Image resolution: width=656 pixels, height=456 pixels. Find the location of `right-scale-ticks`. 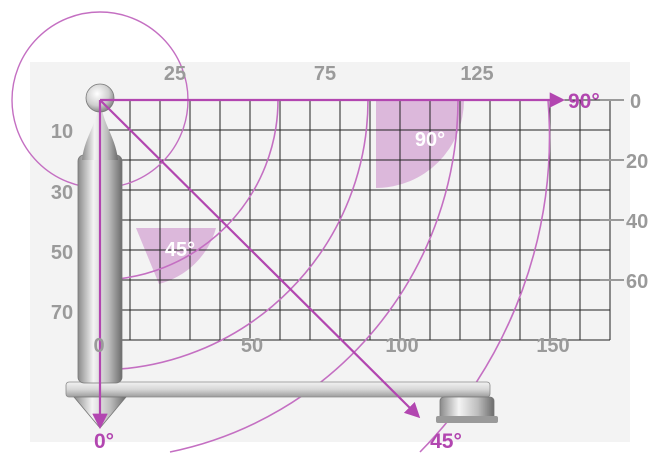

right-scale-ticks is located at coordinates (612, 190).